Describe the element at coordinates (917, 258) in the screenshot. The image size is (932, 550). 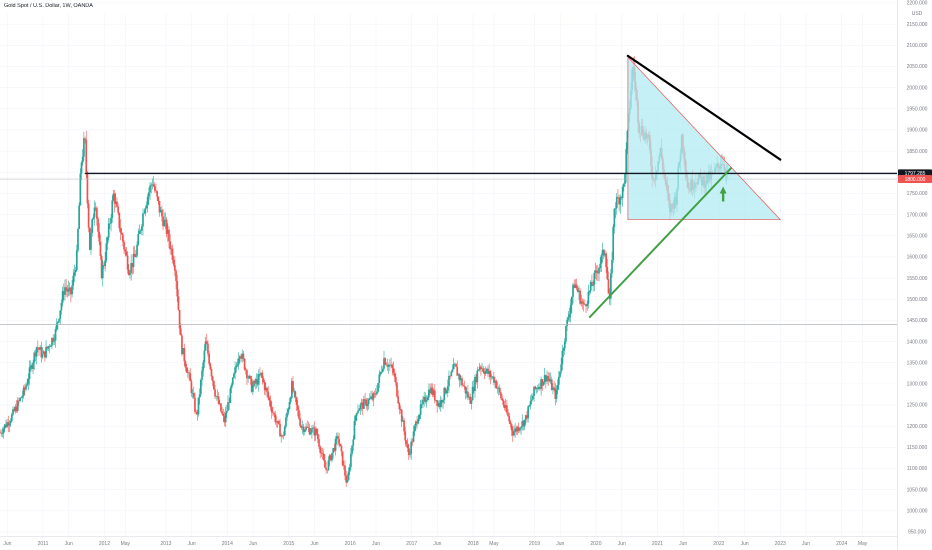
I see `y-tick-label: 1600.000` at that location.